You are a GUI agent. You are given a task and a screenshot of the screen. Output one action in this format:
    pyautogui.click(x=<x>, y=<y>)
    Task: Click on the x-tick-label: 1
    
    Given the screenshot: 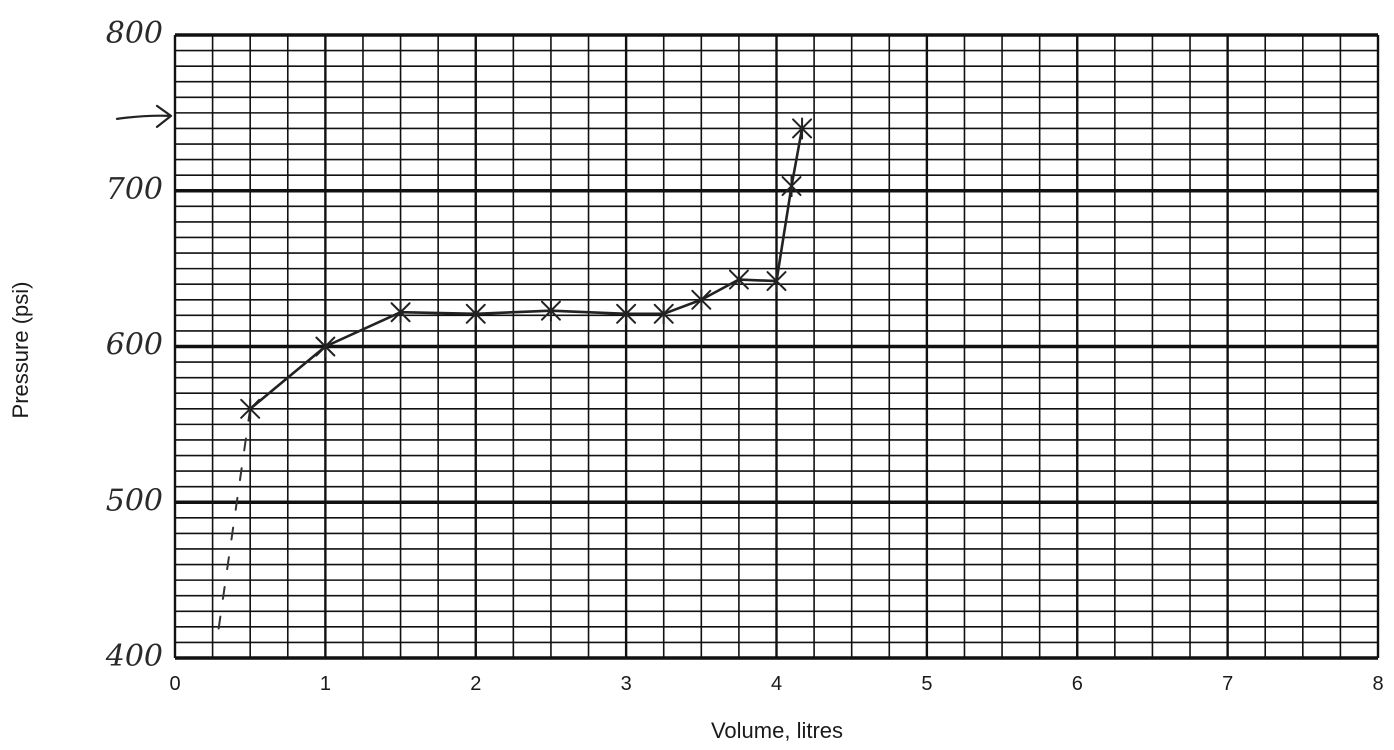 What is the action you would take?
    pyautogui.click(x=325, y=684)
    